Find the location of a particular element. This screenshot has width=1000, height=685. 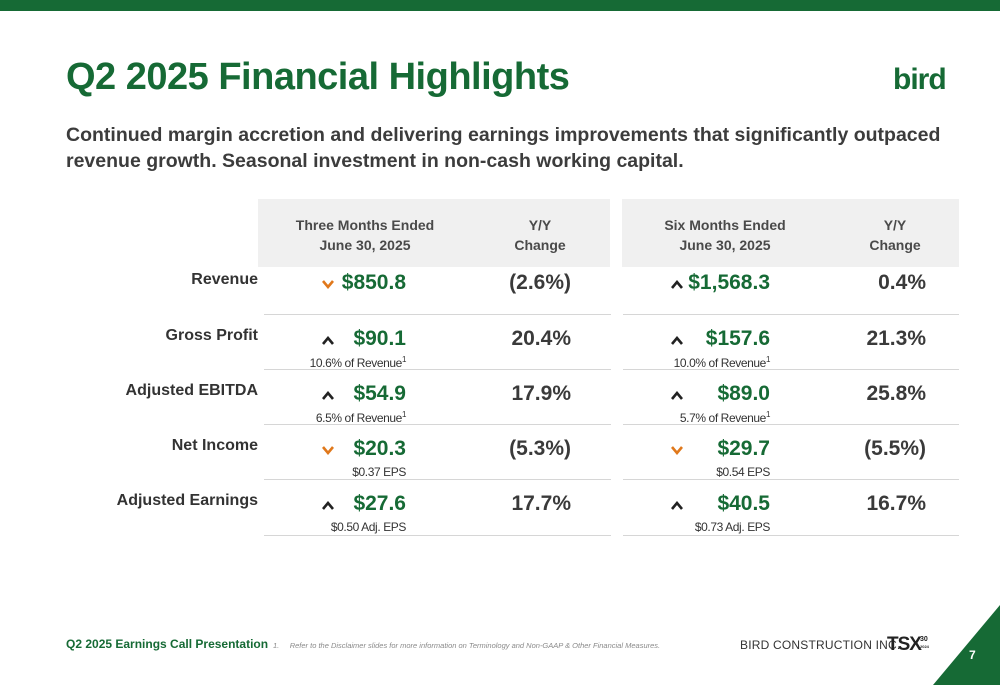

six-month-subtext: $0.73 Adj. EPS is located at coordinates (732, 527).